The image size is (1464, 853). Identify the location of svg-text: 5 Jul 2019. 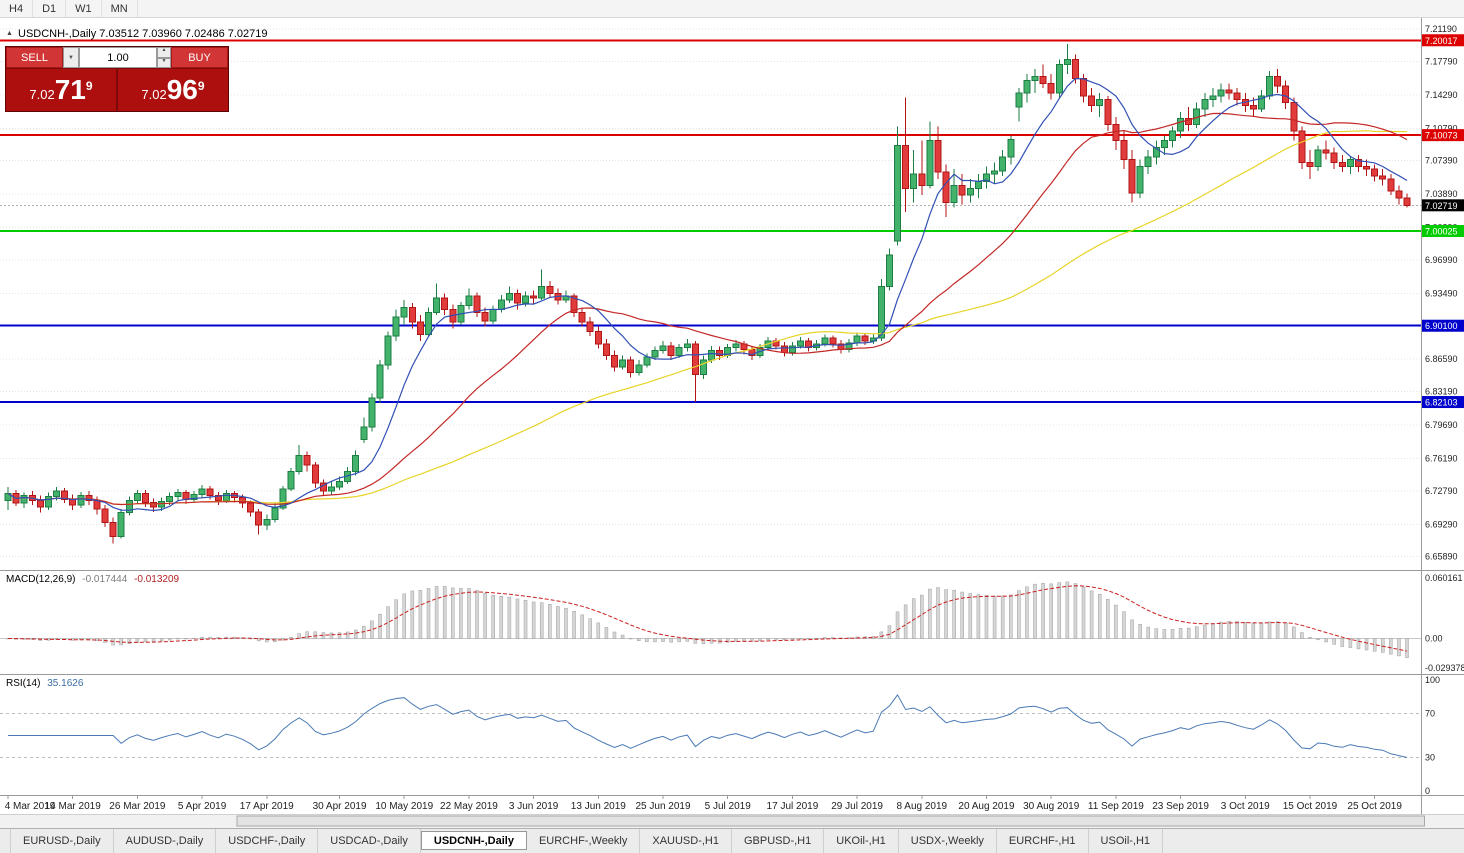
(728, 806).